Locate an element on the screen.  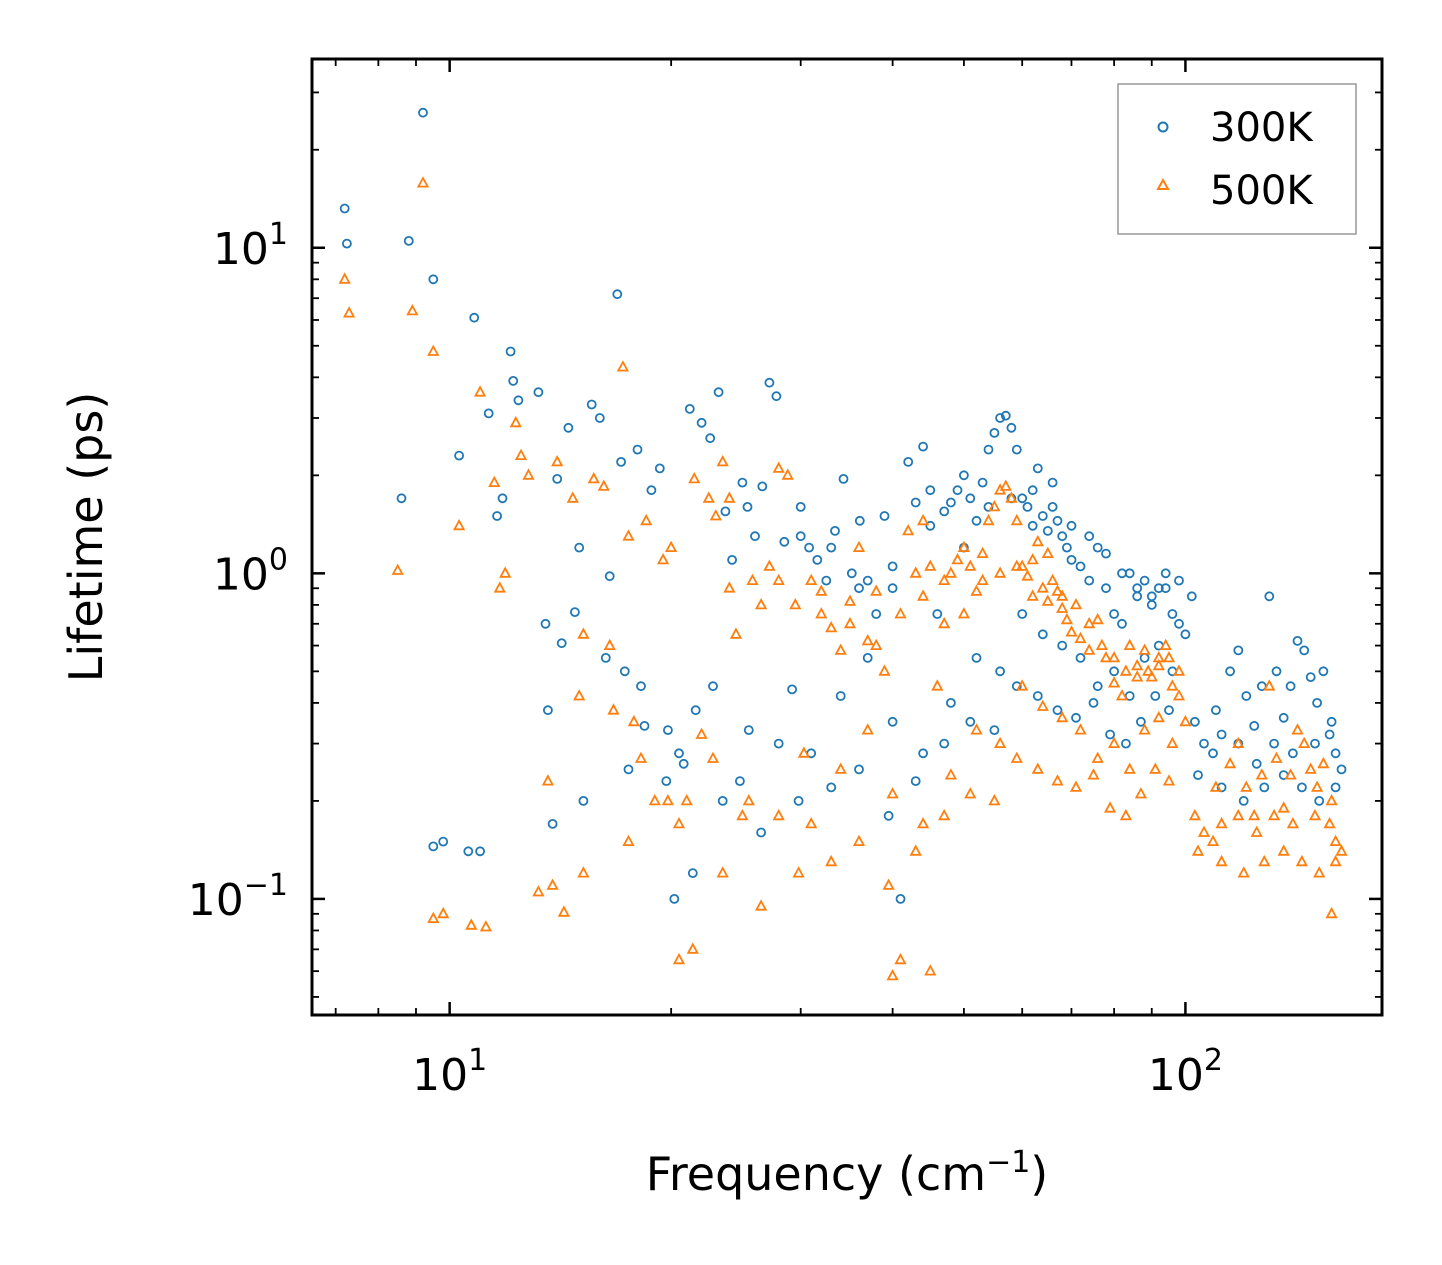
y-tick-labels: 10−1 100 101 is located at coordinates (238, 571).